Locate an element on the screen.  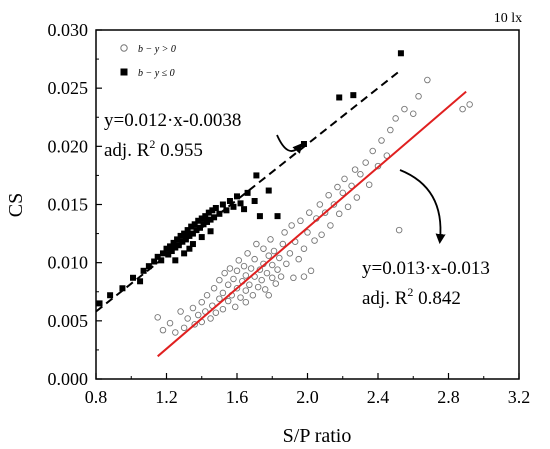
y-tick-label: 0.000 is located at coordinates (68, 379).